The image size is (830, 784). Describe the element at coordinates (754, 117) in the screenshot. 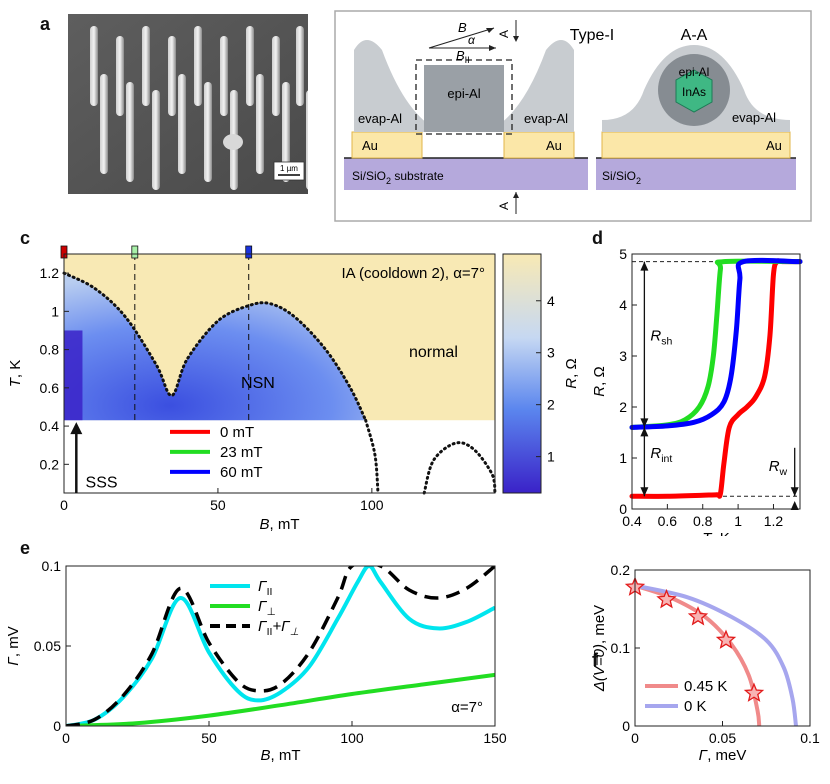

I see `evap-al-section-label: evap-Al` at that location.